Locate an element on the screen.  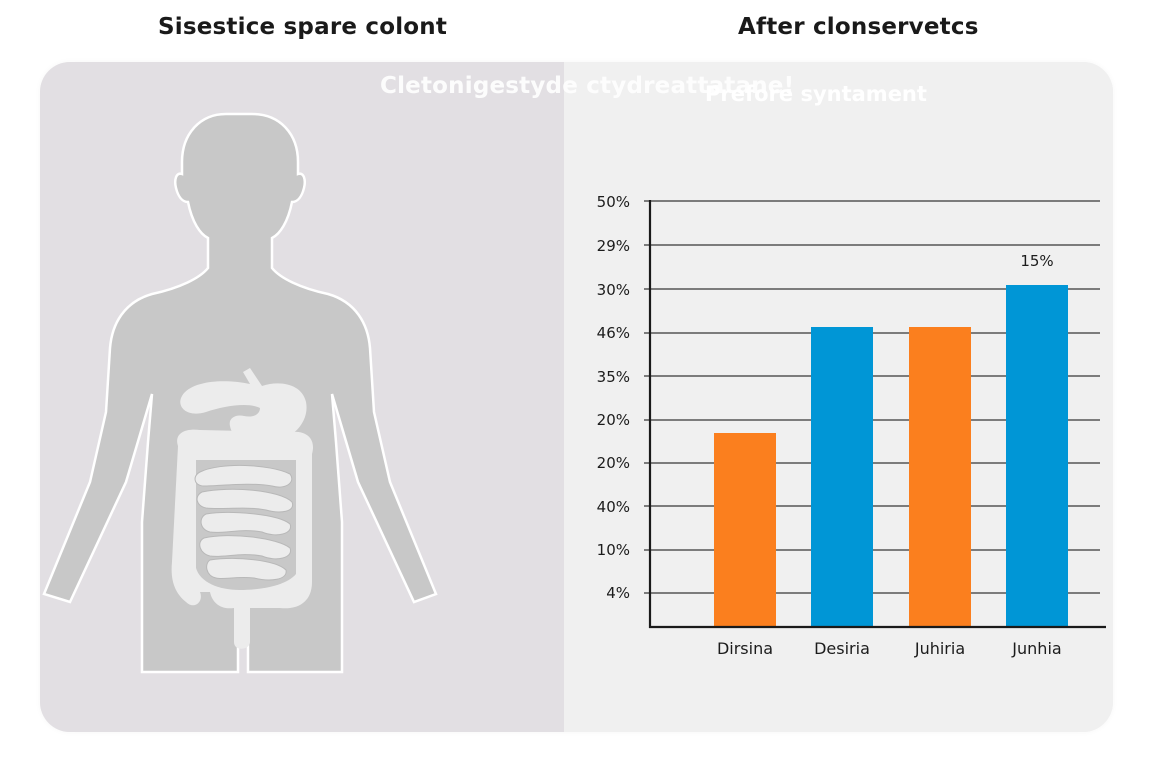
y-tick-label: 35% is located at coordinates (613, 377).